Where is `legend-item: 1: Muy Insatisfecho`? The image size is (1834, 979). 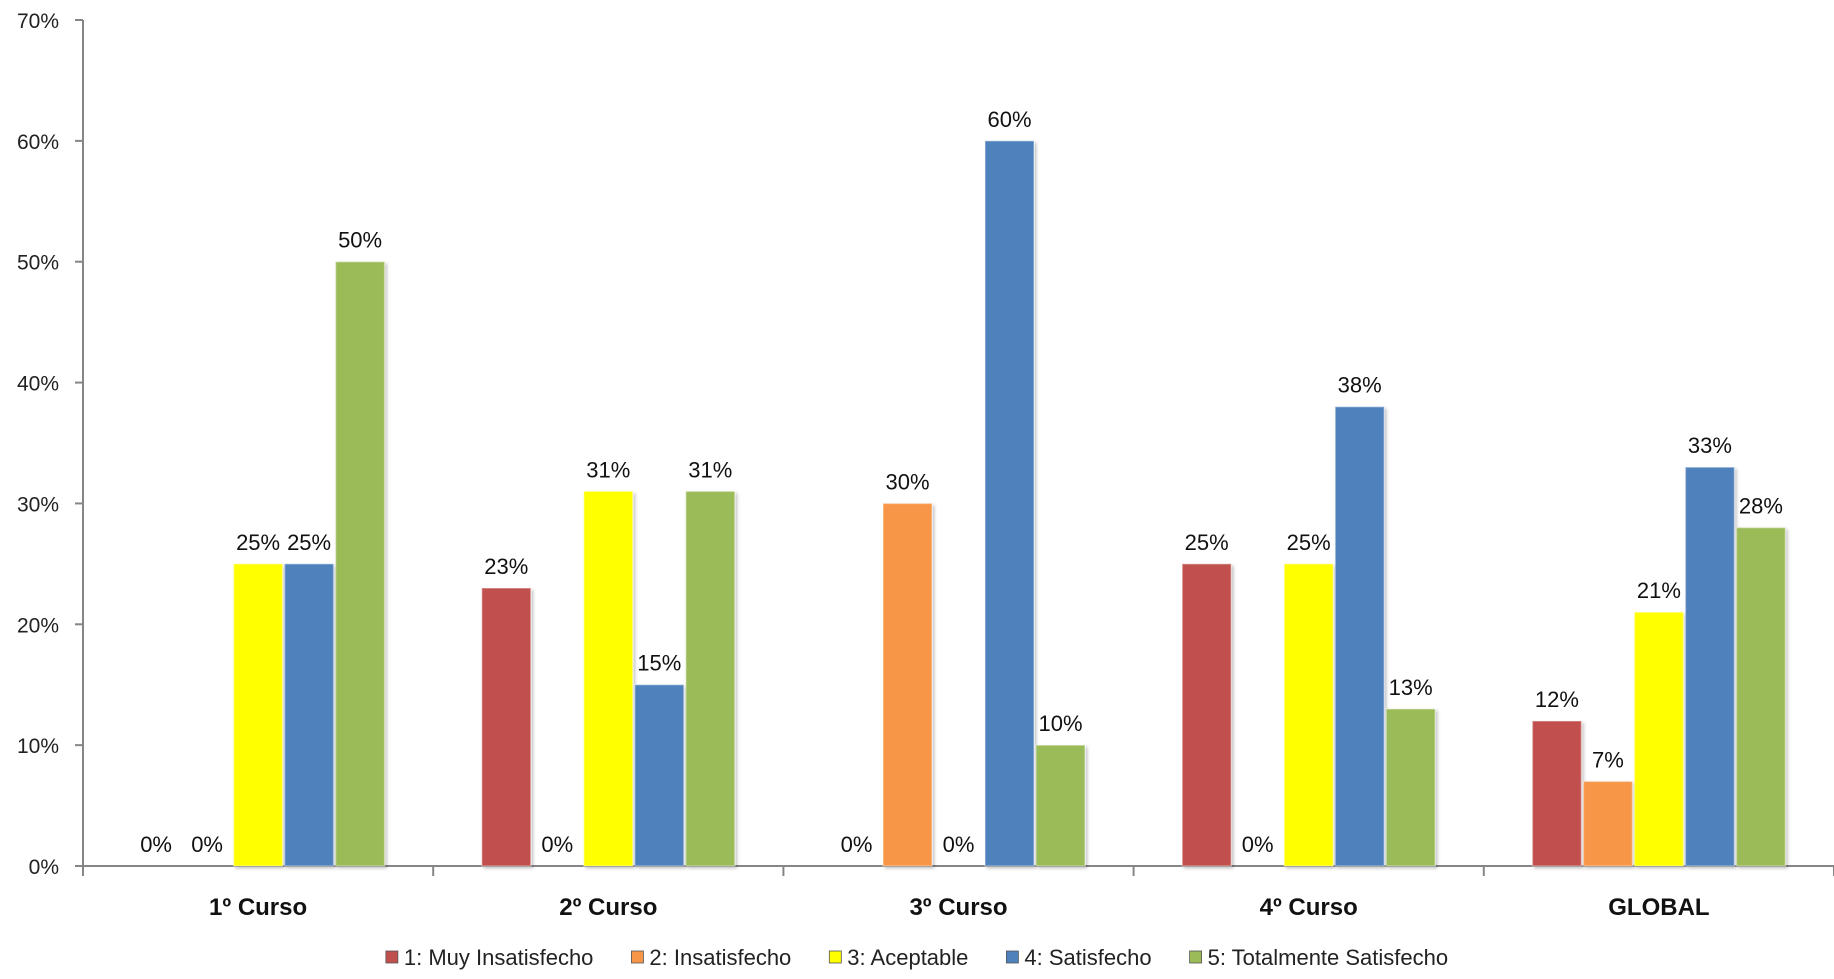 legend-item: 1: Muy Insatisfecho is located at coordinates (489, 957).